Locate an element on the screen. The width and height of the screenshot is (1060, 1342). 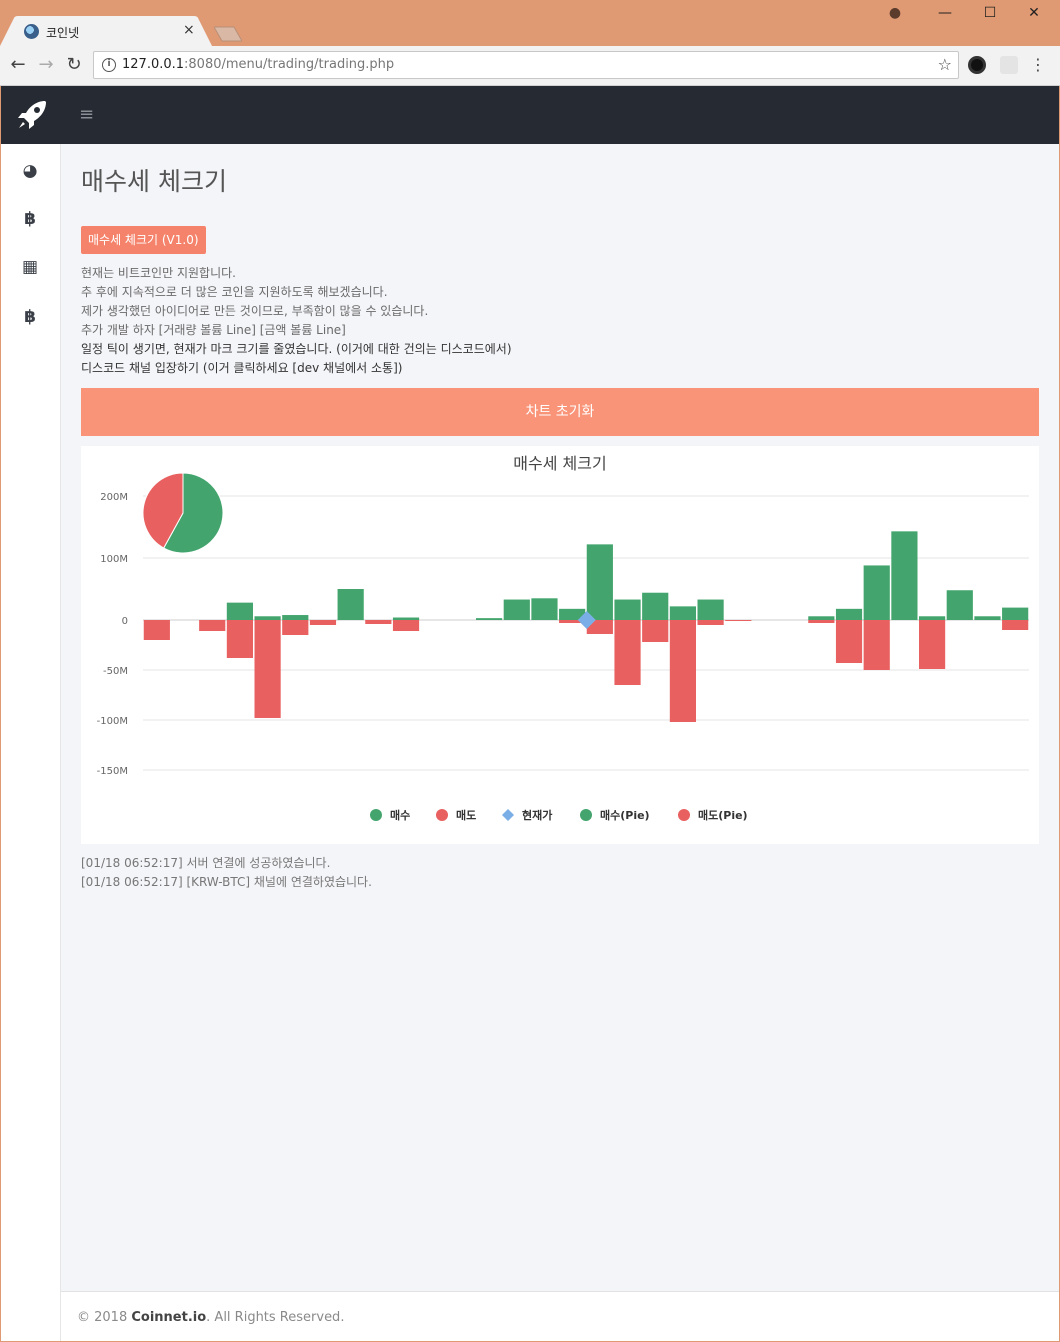
tab-title: 코인넷 is located at coordinates (63, 33).